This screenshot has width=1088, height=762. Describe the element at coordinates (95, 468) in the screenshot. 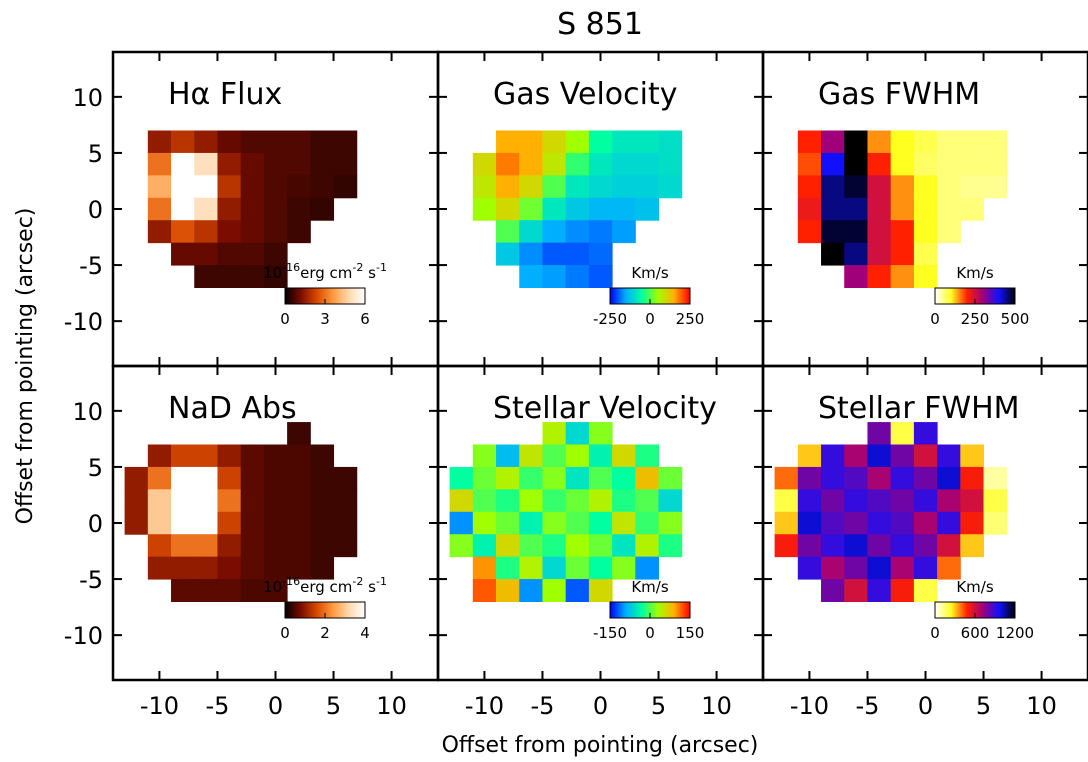

I see `y-tick-label: 5` at that location.